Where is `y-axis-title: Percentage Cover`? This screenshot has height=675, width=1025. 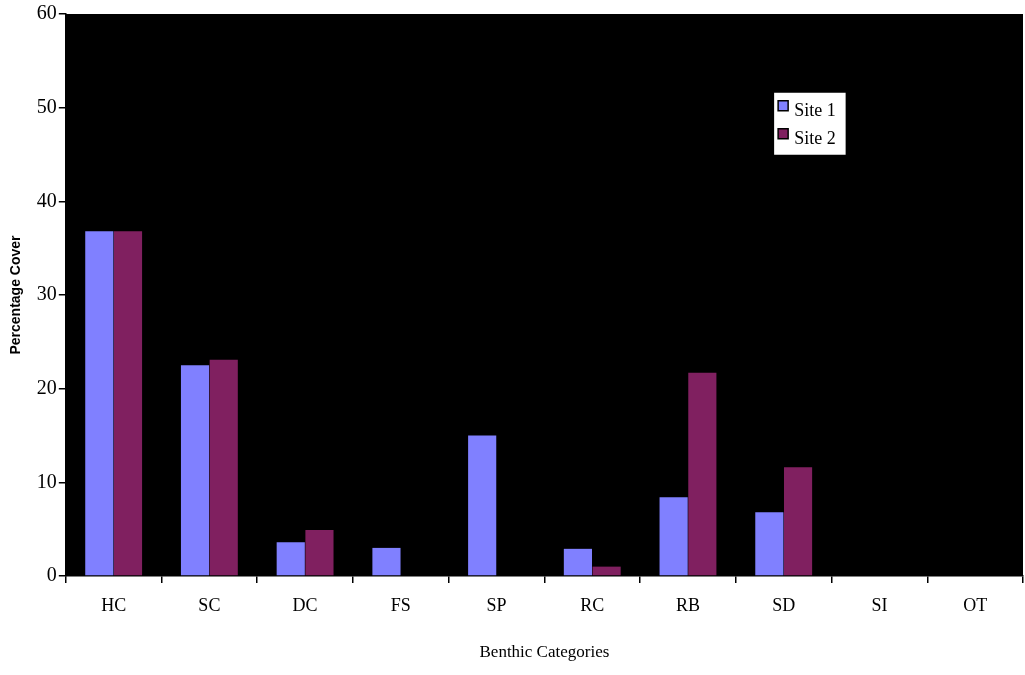
y-axis-title: Percentage Cover is located at coordinates (15, 294).